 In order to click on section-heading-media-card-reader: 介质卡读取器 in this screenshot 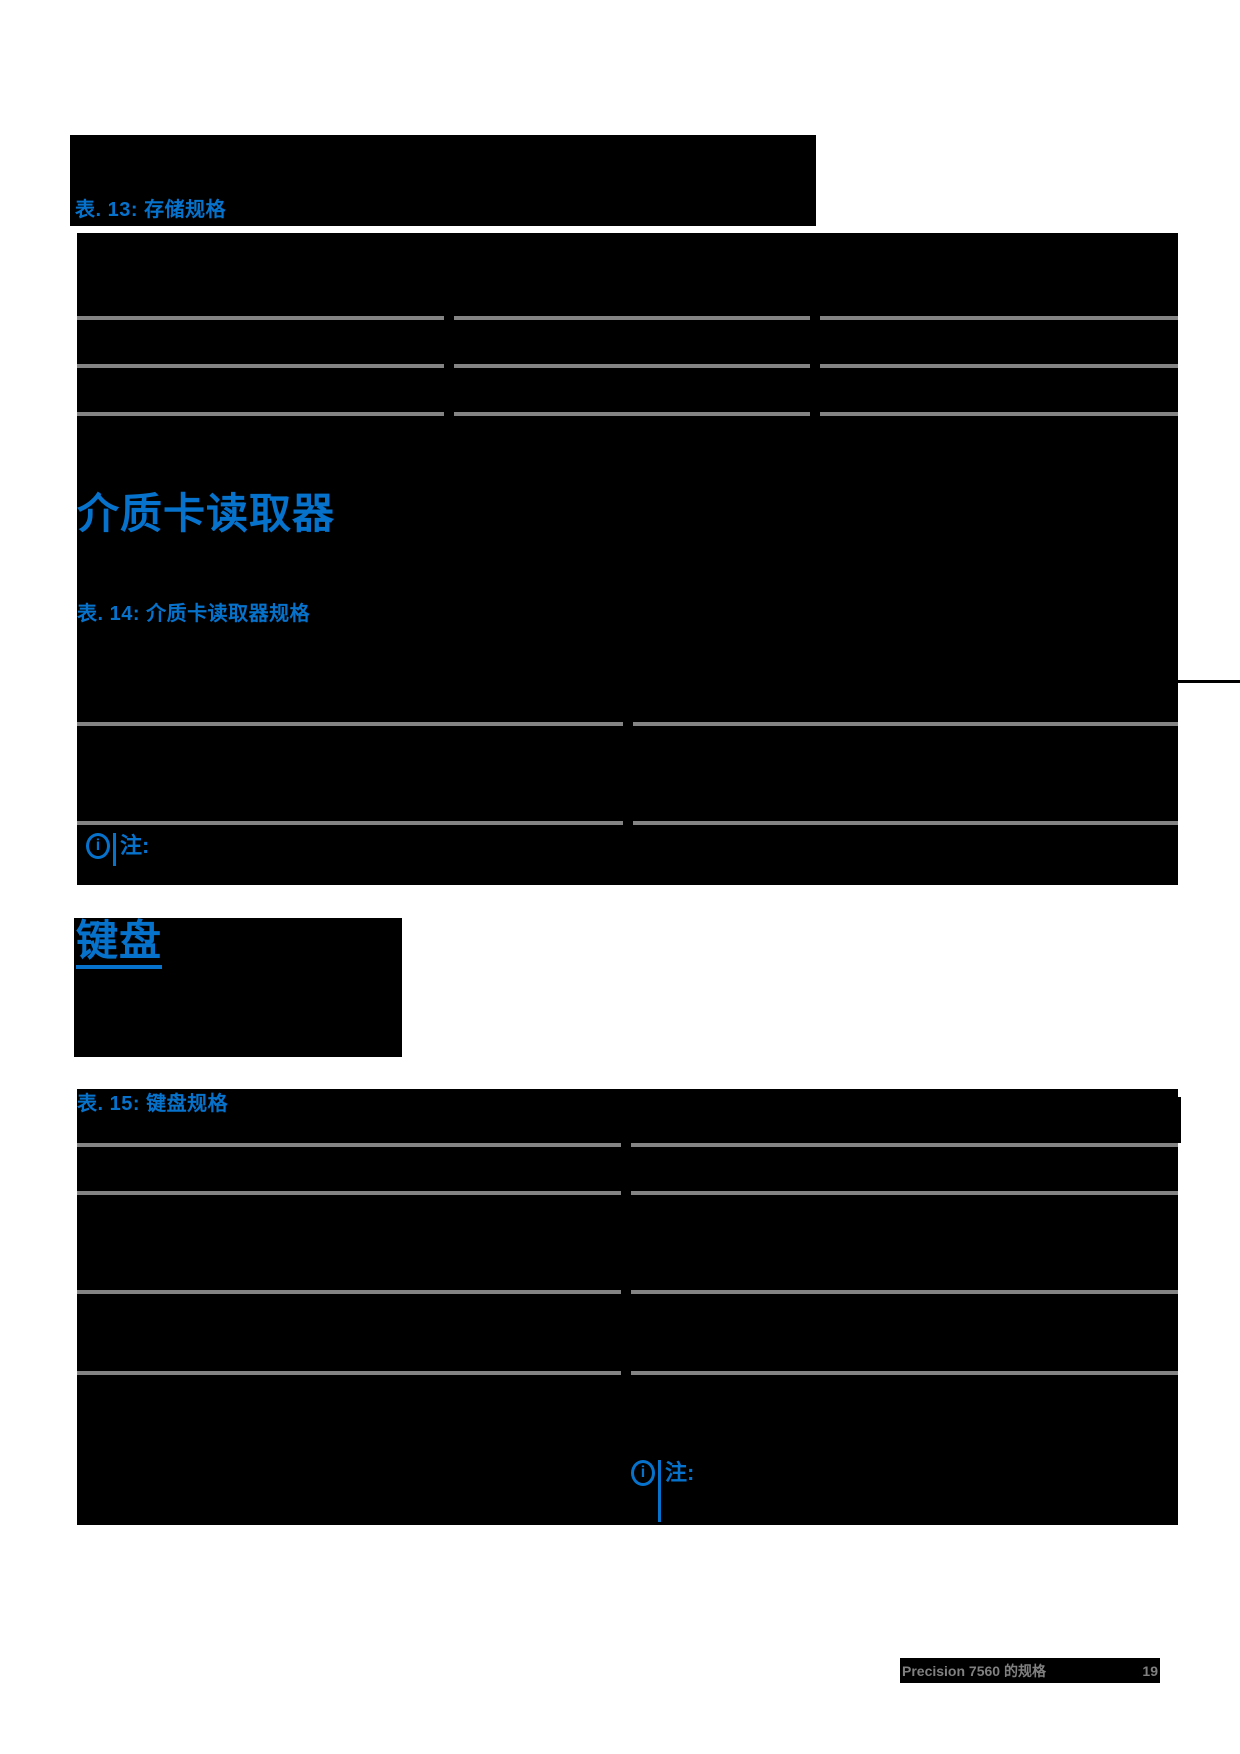, I will do `click(206, 513)`.